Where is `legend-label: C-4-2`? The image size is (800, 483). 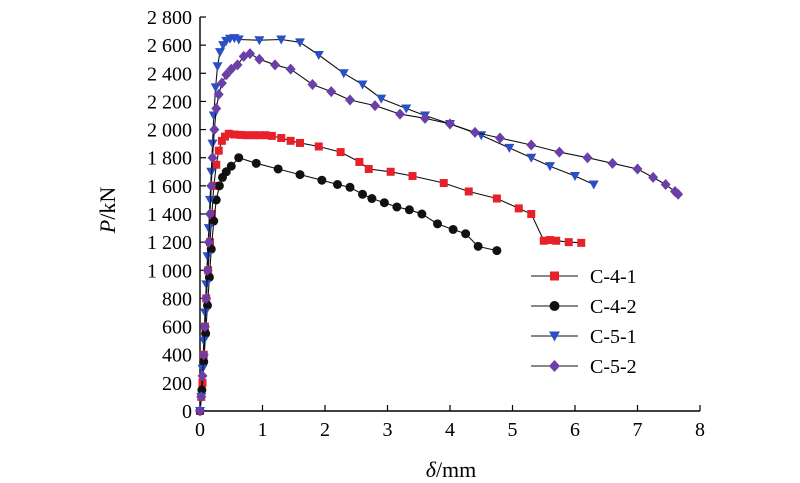 legend-label: C-4-2 is located at coordinates (613, 307).